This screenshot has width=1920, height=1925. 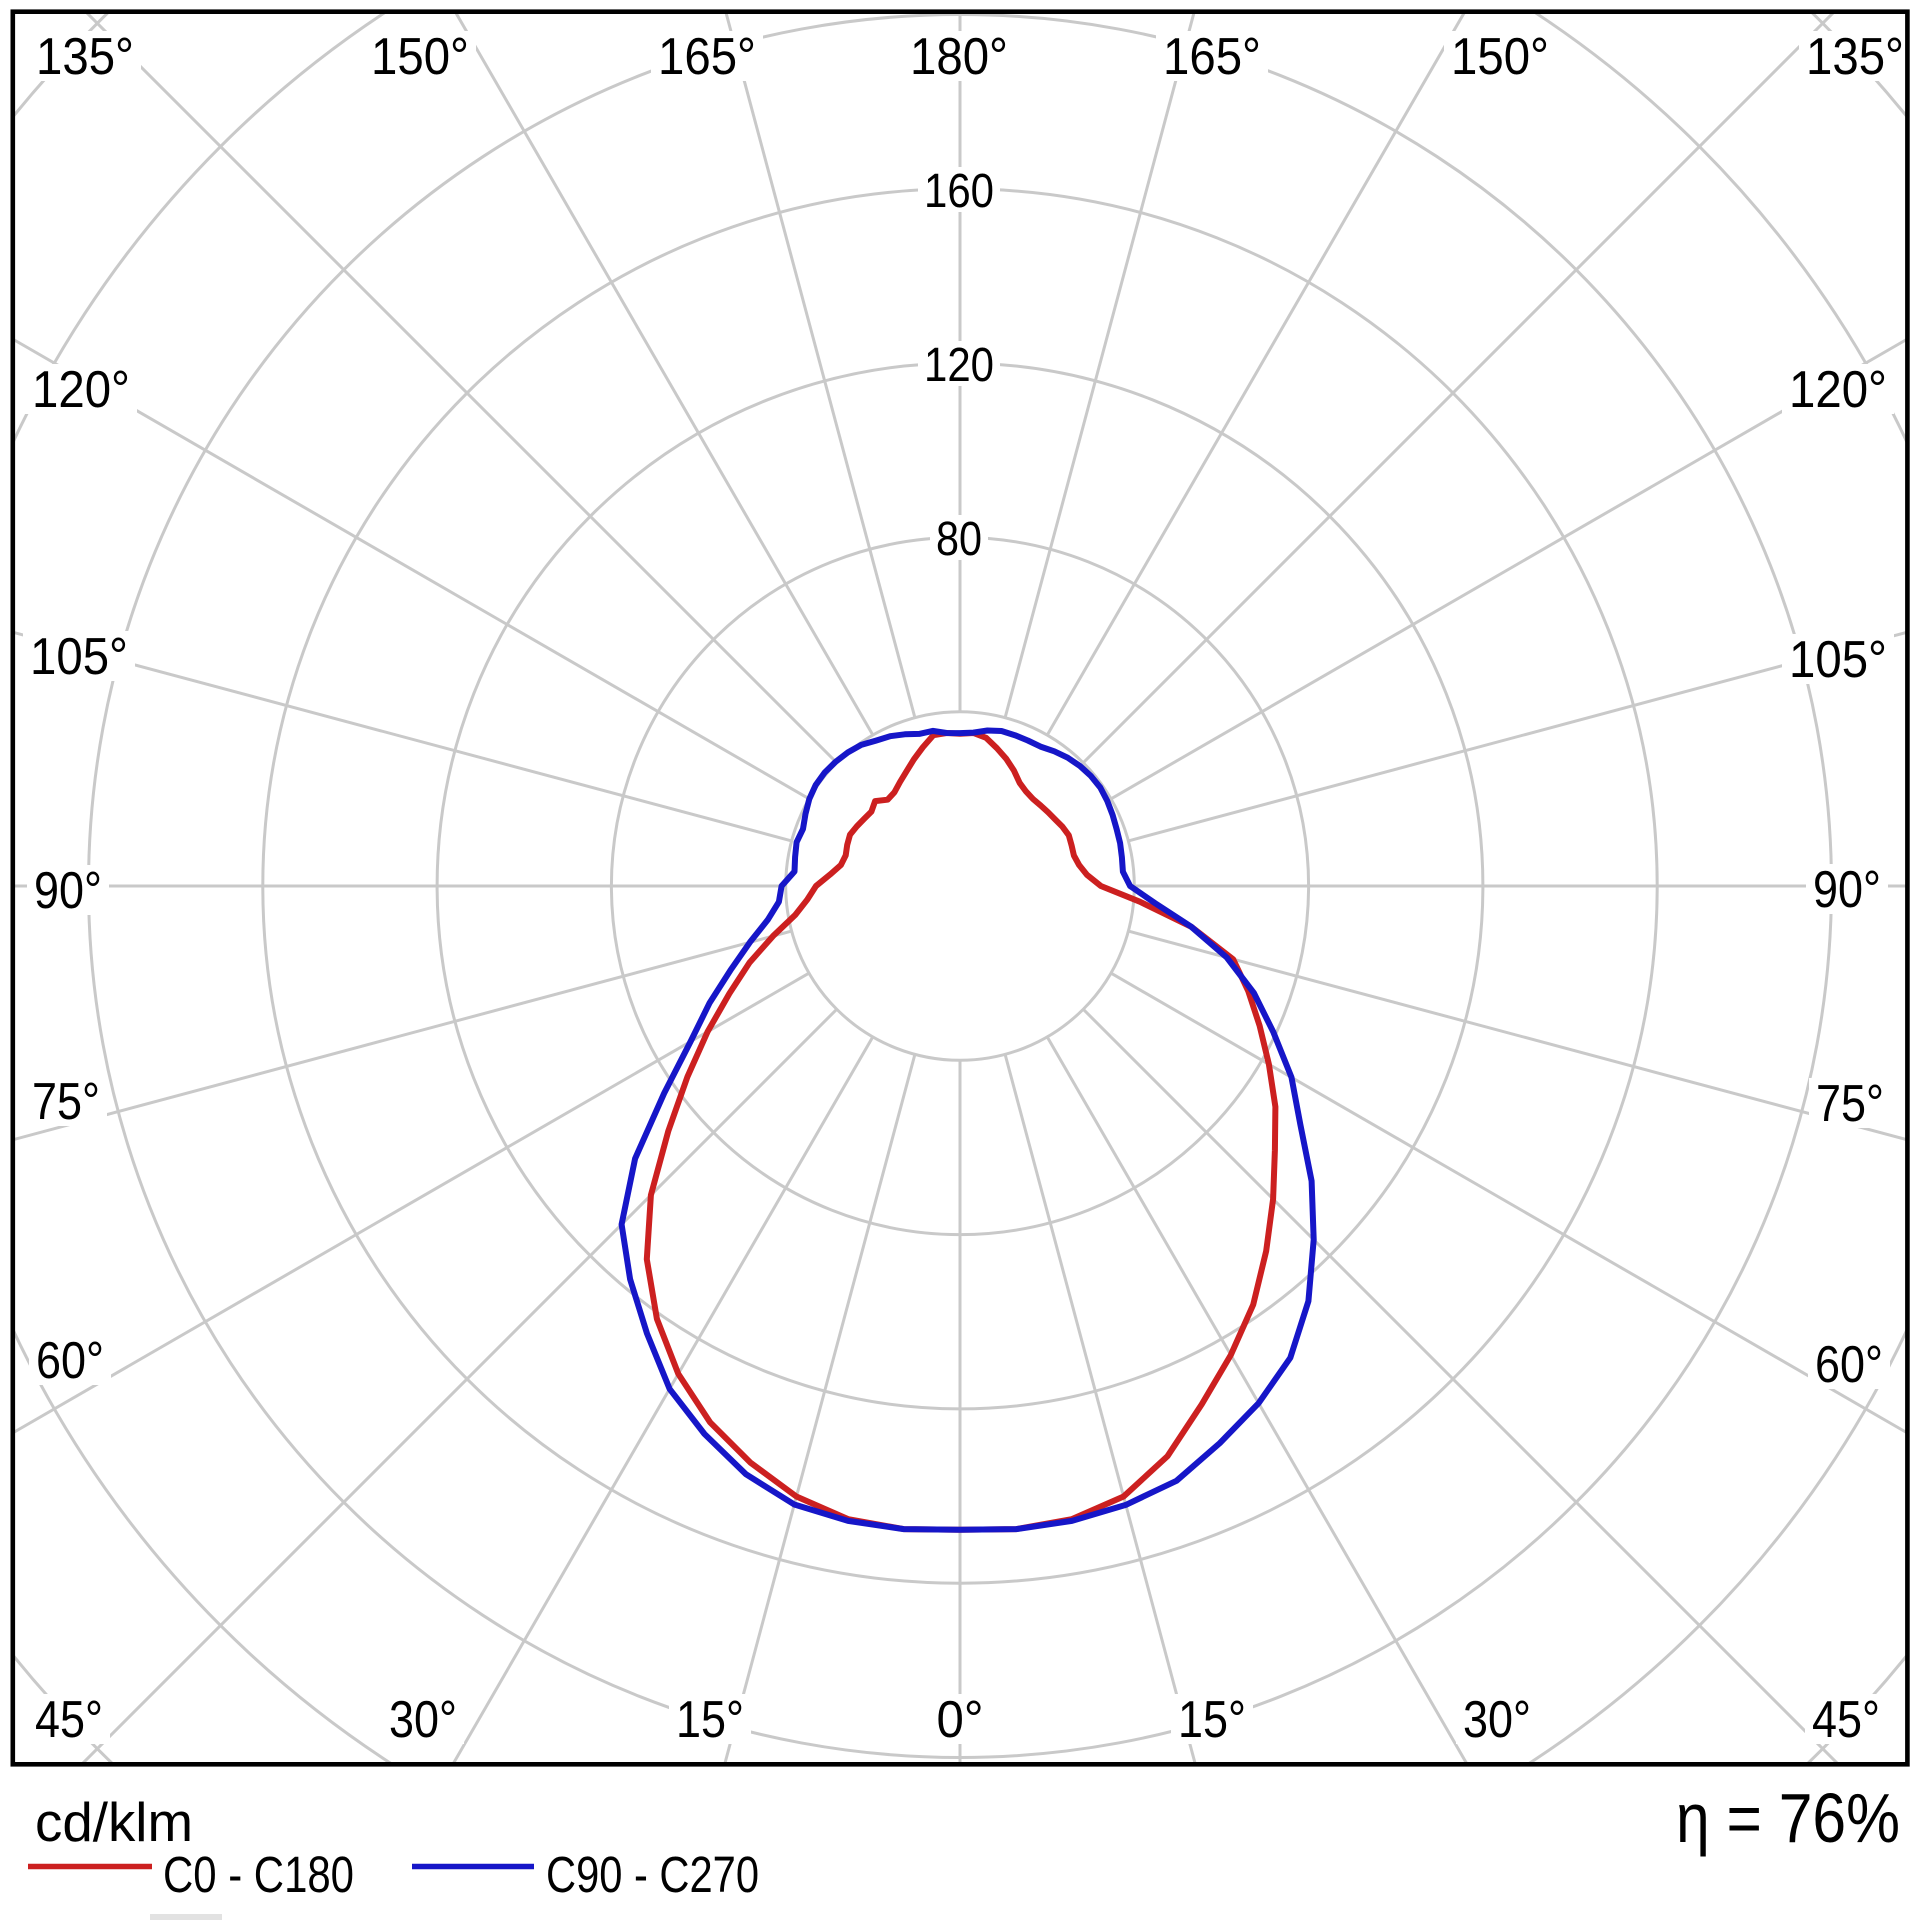 What do you see at coordinates (959, 365) in the screenshot?
I see `svg-text: 120` at bounding box center [959, 365].